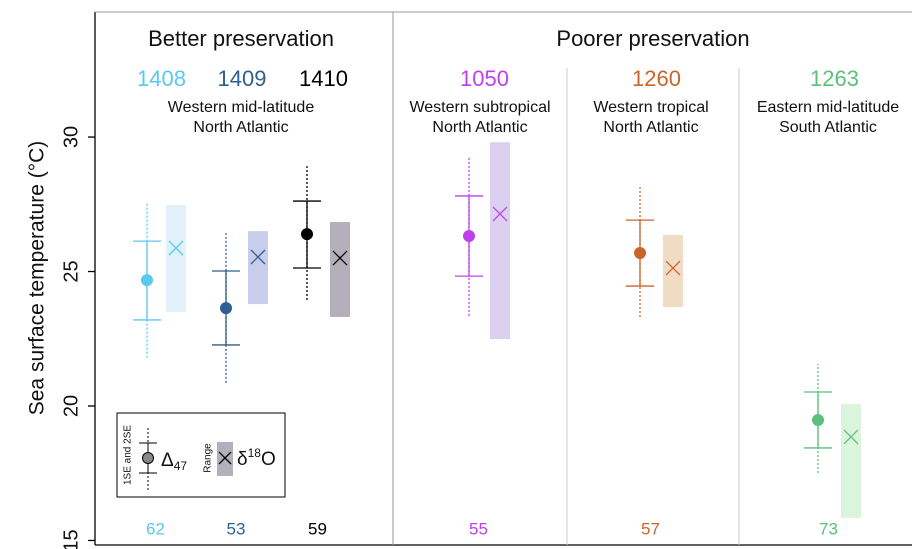 The image size is (912, 549). What do you see at coordinates (656, 78) in the screenshot?
I see `site-label: 1260` at bounding box center [656, 78].